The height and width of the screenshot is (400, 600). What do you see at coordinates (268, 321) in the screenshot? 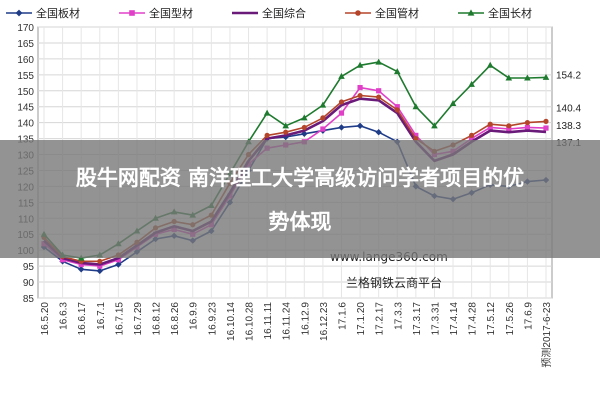
I see `x-tick-label: 16.11.11` at bounding box center [268, 321].